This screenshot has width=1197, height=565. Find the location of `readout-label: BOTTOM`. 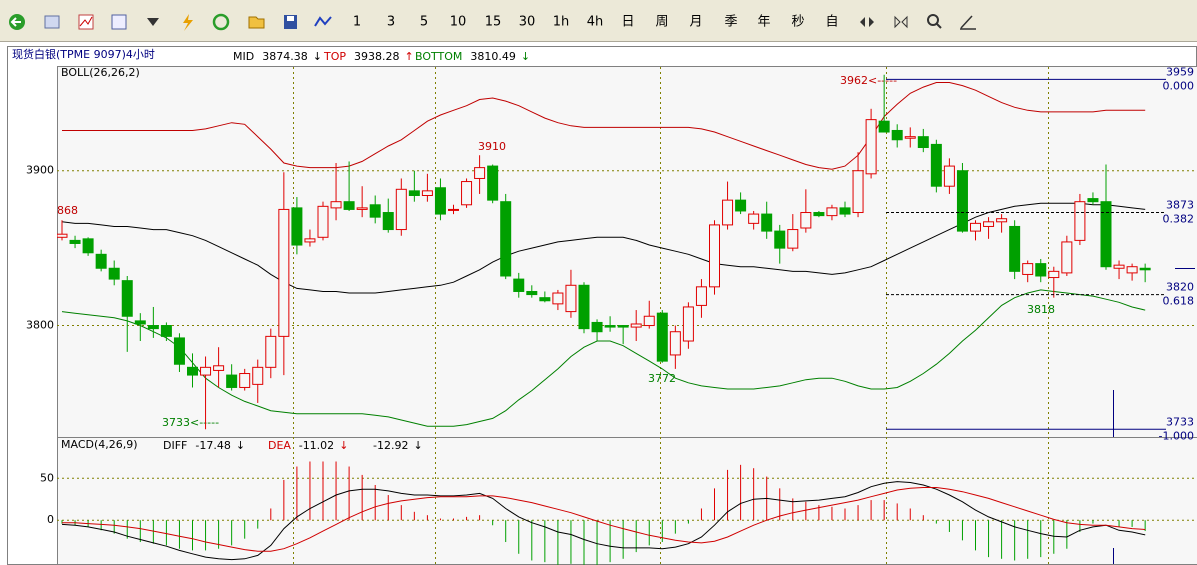

readout-label: BOTTOM is located at coordinates (438, 56).